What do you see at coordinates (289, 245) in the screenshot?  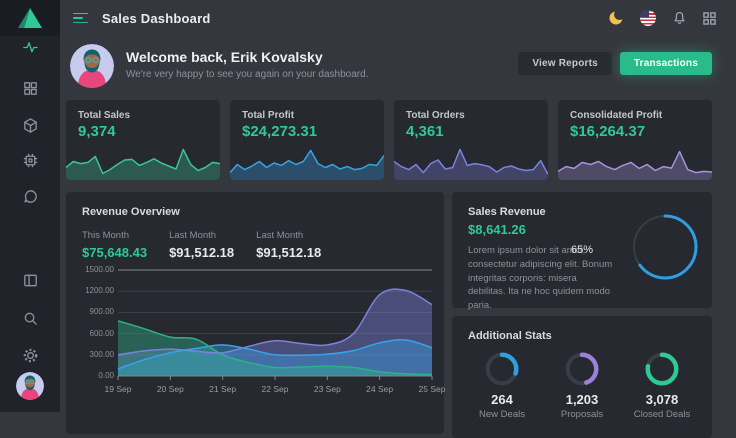 I see `revenue-stat-last-month-2: Last Month $91,512.18` at bounding box center [289, 245].